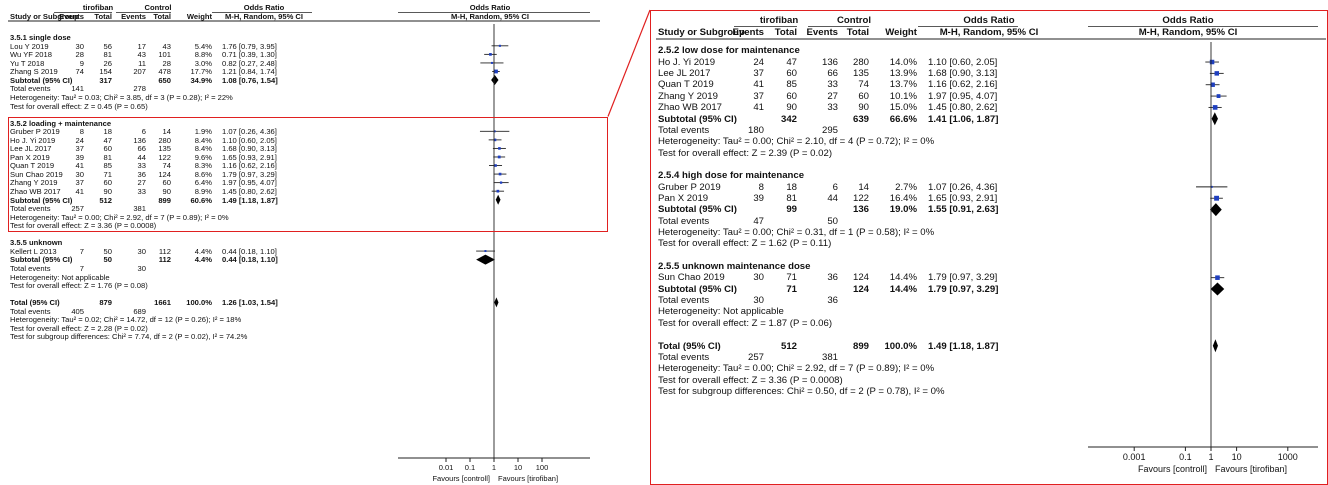 This screenshot has height=485, width=1328. Describe the element at coordinates (166, 166) in the screenshot. I see `total-control: 74` at that location.